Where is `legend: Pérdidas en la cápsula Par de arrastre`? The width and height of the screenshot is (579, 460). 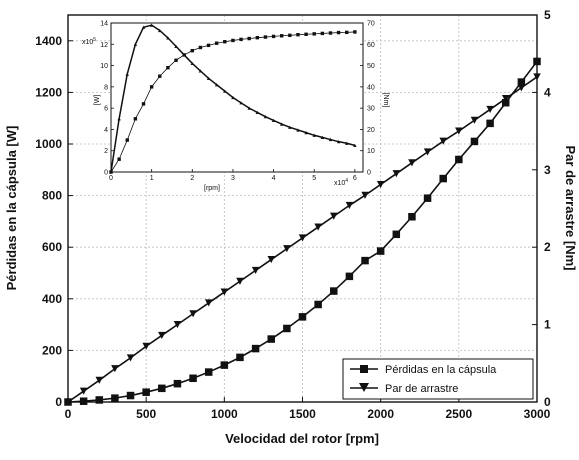 legend: Pérdidas en la cápsula Par de arrastre is located at coordinates (438, 379).